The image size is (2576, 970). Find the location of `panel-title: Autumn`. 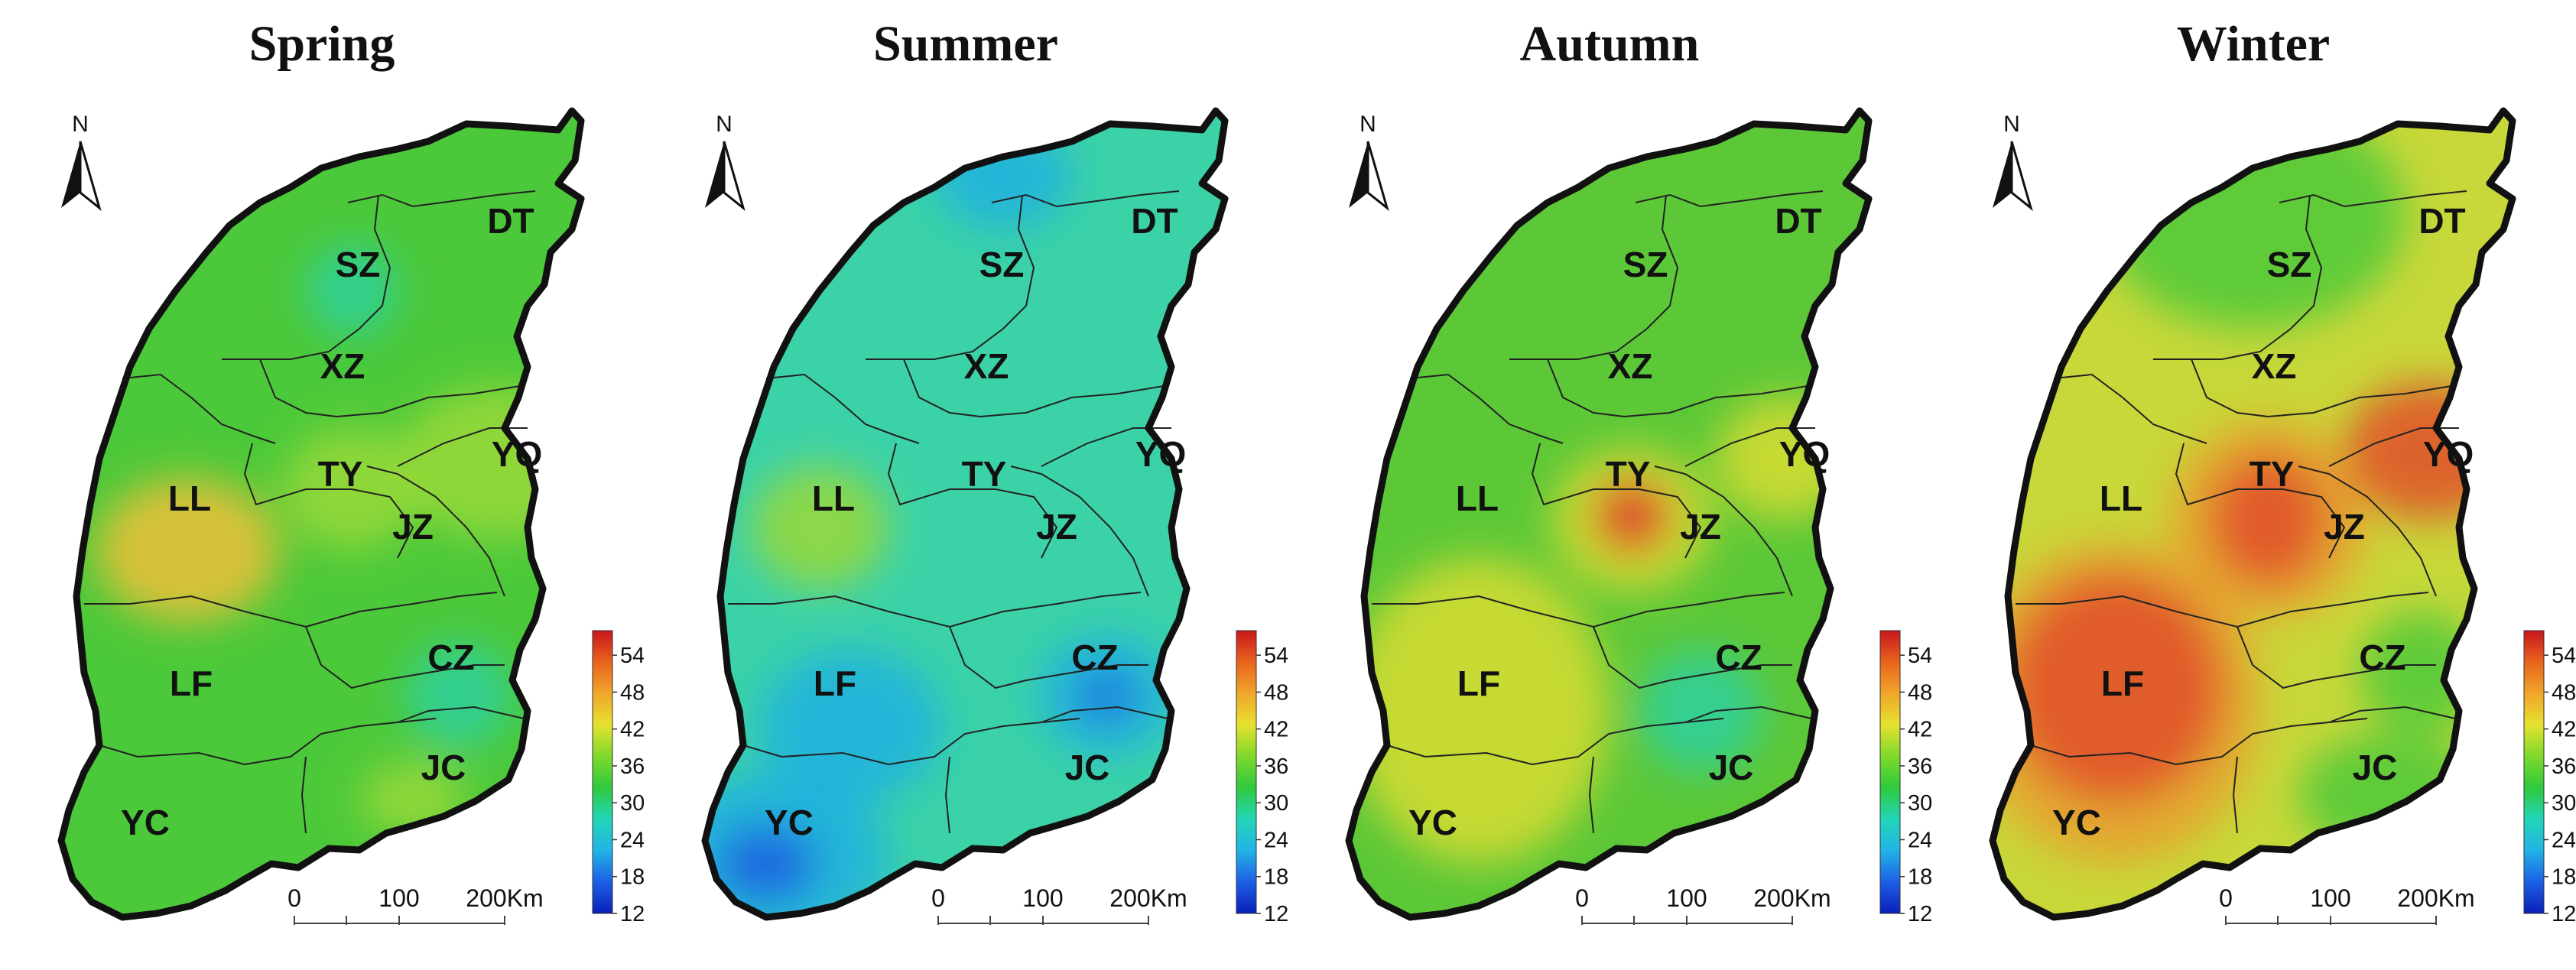

panel-title: Autumn is located at coordinates (1610, 44).